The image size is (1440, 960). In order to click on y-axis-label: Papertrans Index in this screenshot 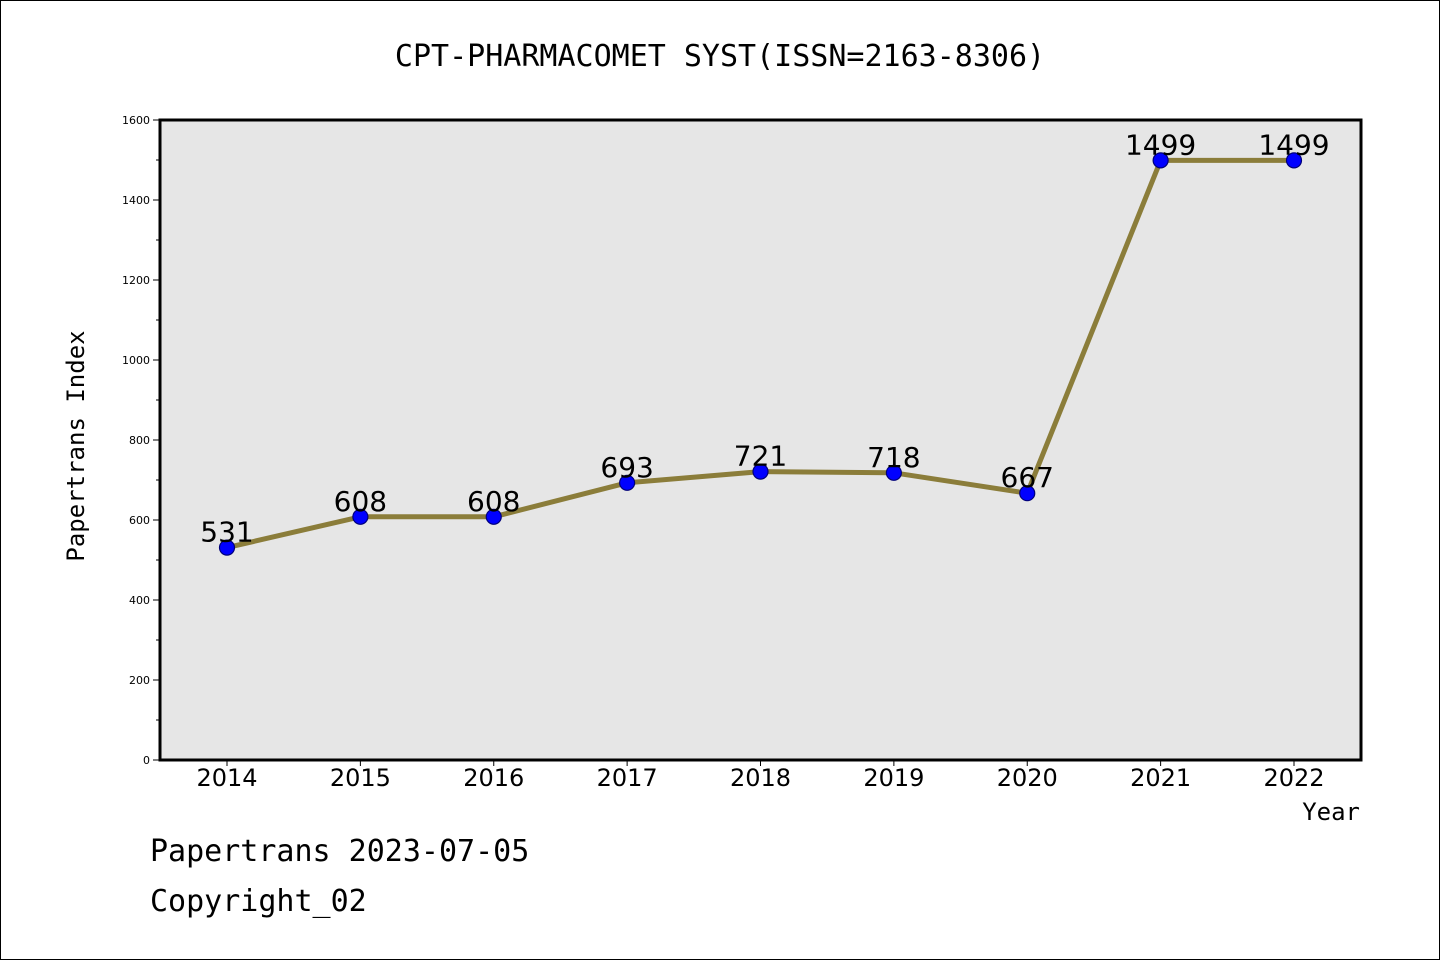, I will do `click(76, 445)`.